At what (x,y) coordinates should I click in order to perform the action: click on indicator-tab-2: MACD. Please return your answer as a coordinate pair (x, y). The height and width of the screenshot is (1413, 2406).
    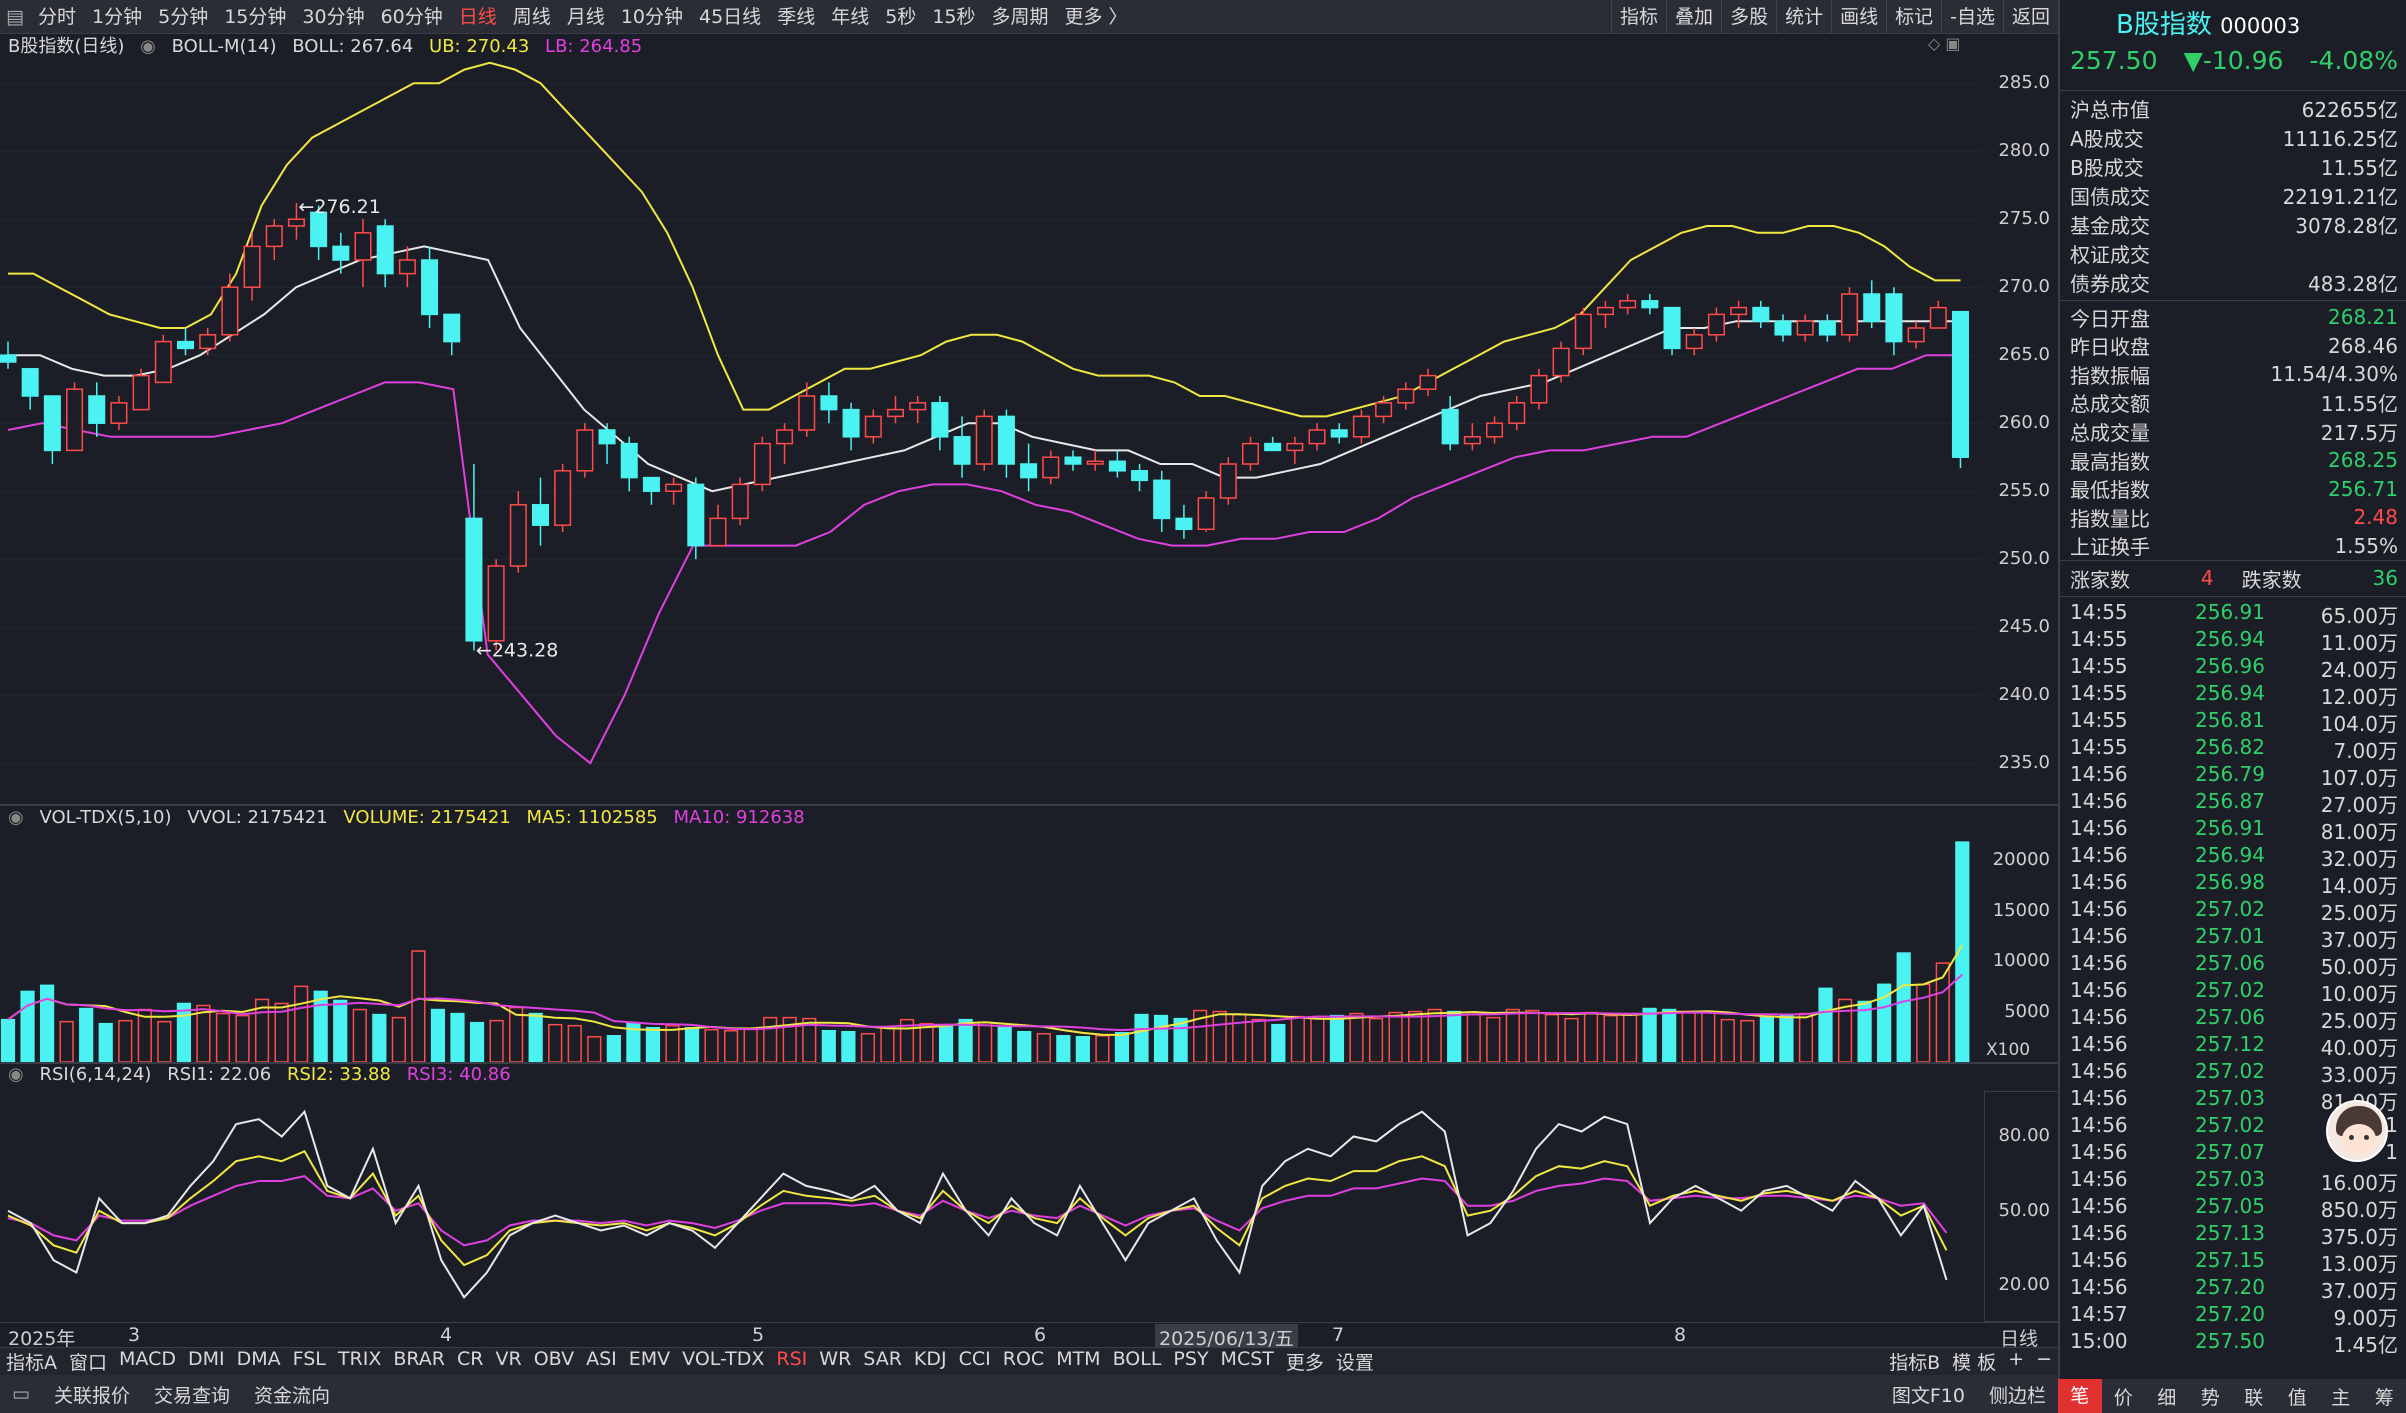
    Looking at the image, I should click on (147, 1359).